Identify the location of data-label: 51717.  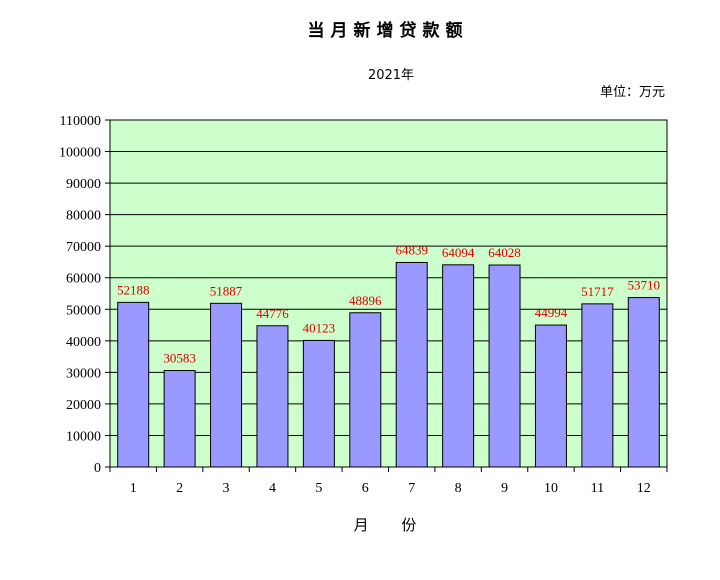
(597, 291).